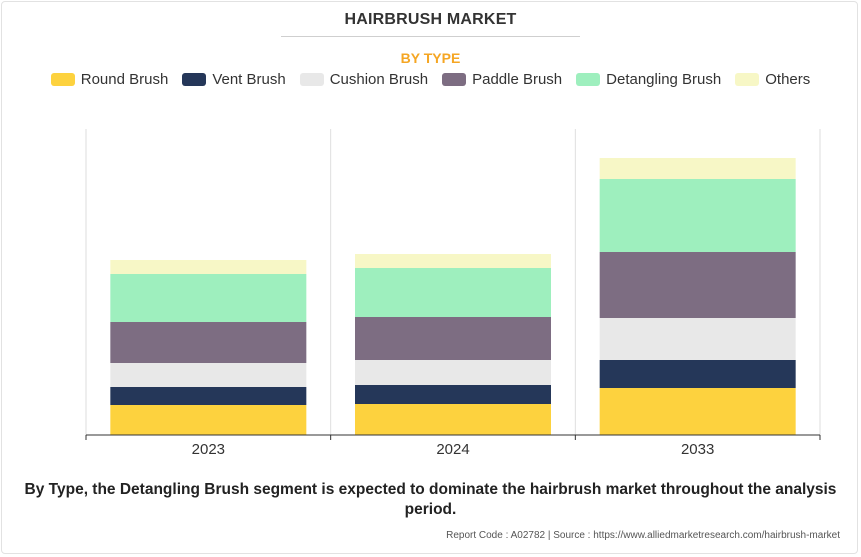  Describe the element at coordinates (453, 372) in the screenshot. I see `bar-cushion-brush-2024` at that location.